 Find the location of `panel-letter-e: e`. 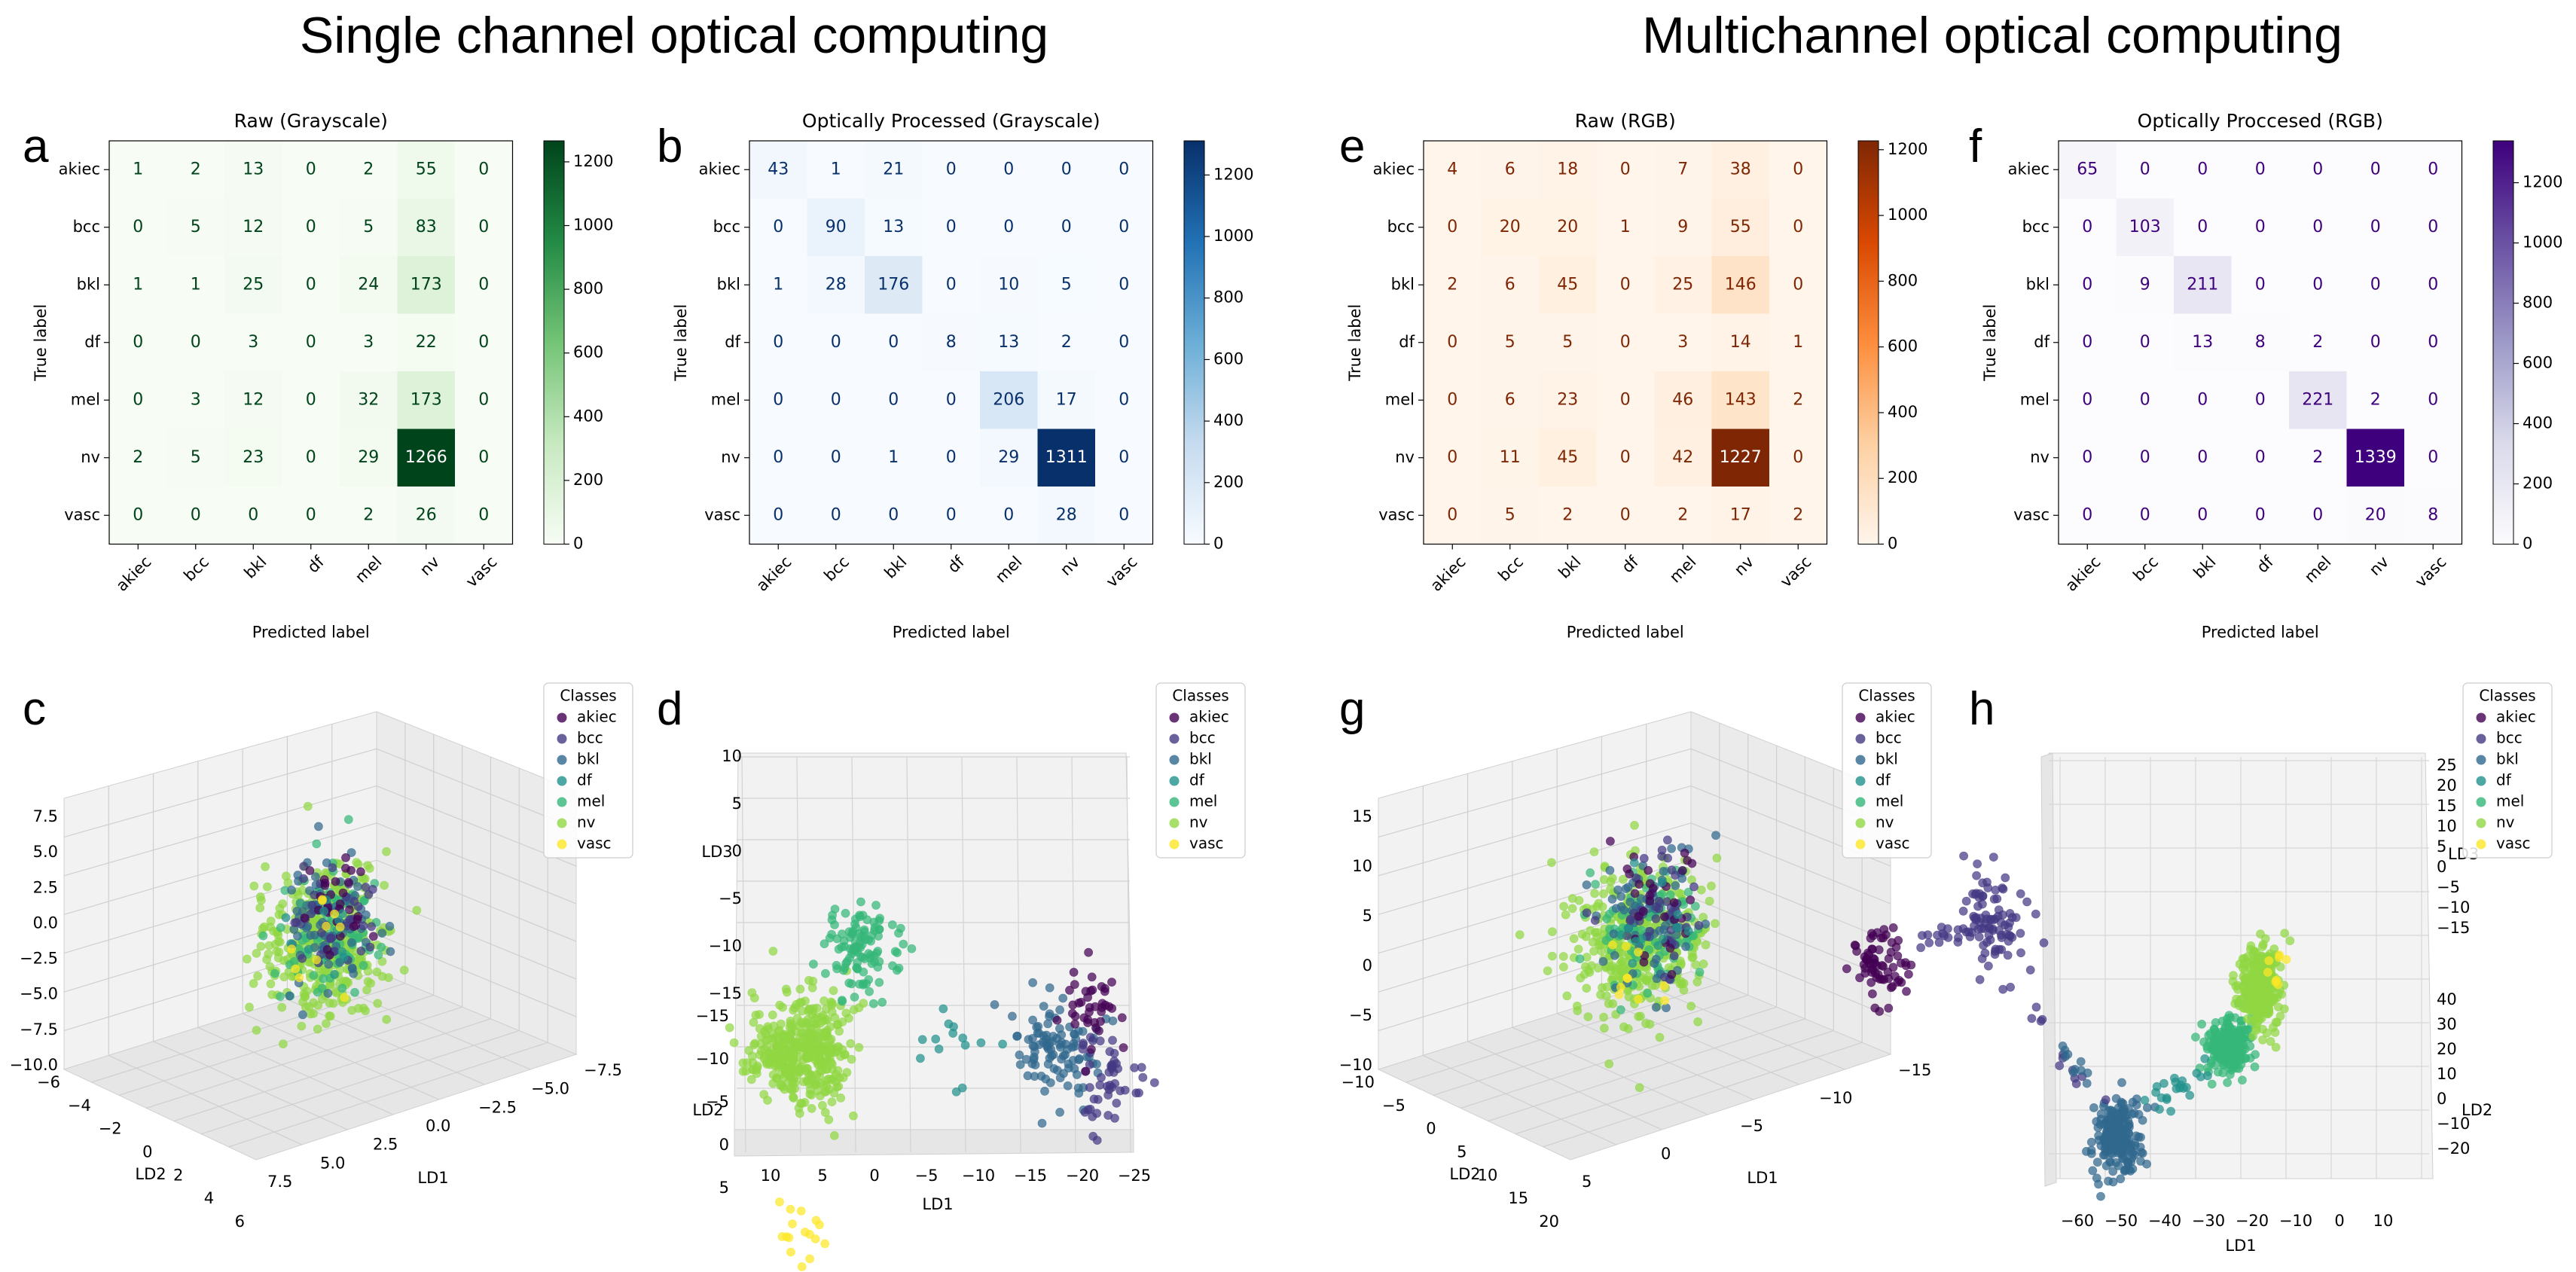

panel-letter-e: e is located at coordinates (1352, 146).